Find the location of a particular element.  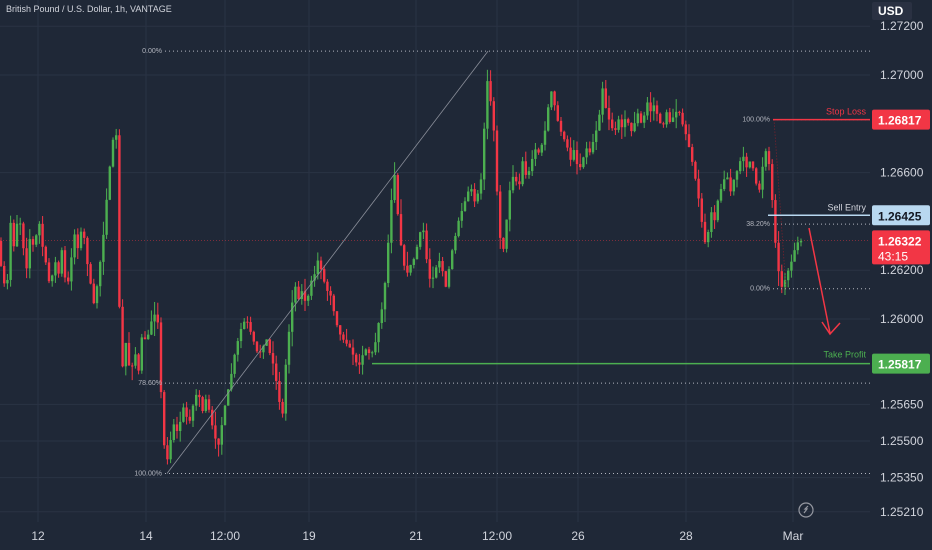

price-tick-label: 1.26000 is located at coordinates (902, 319).